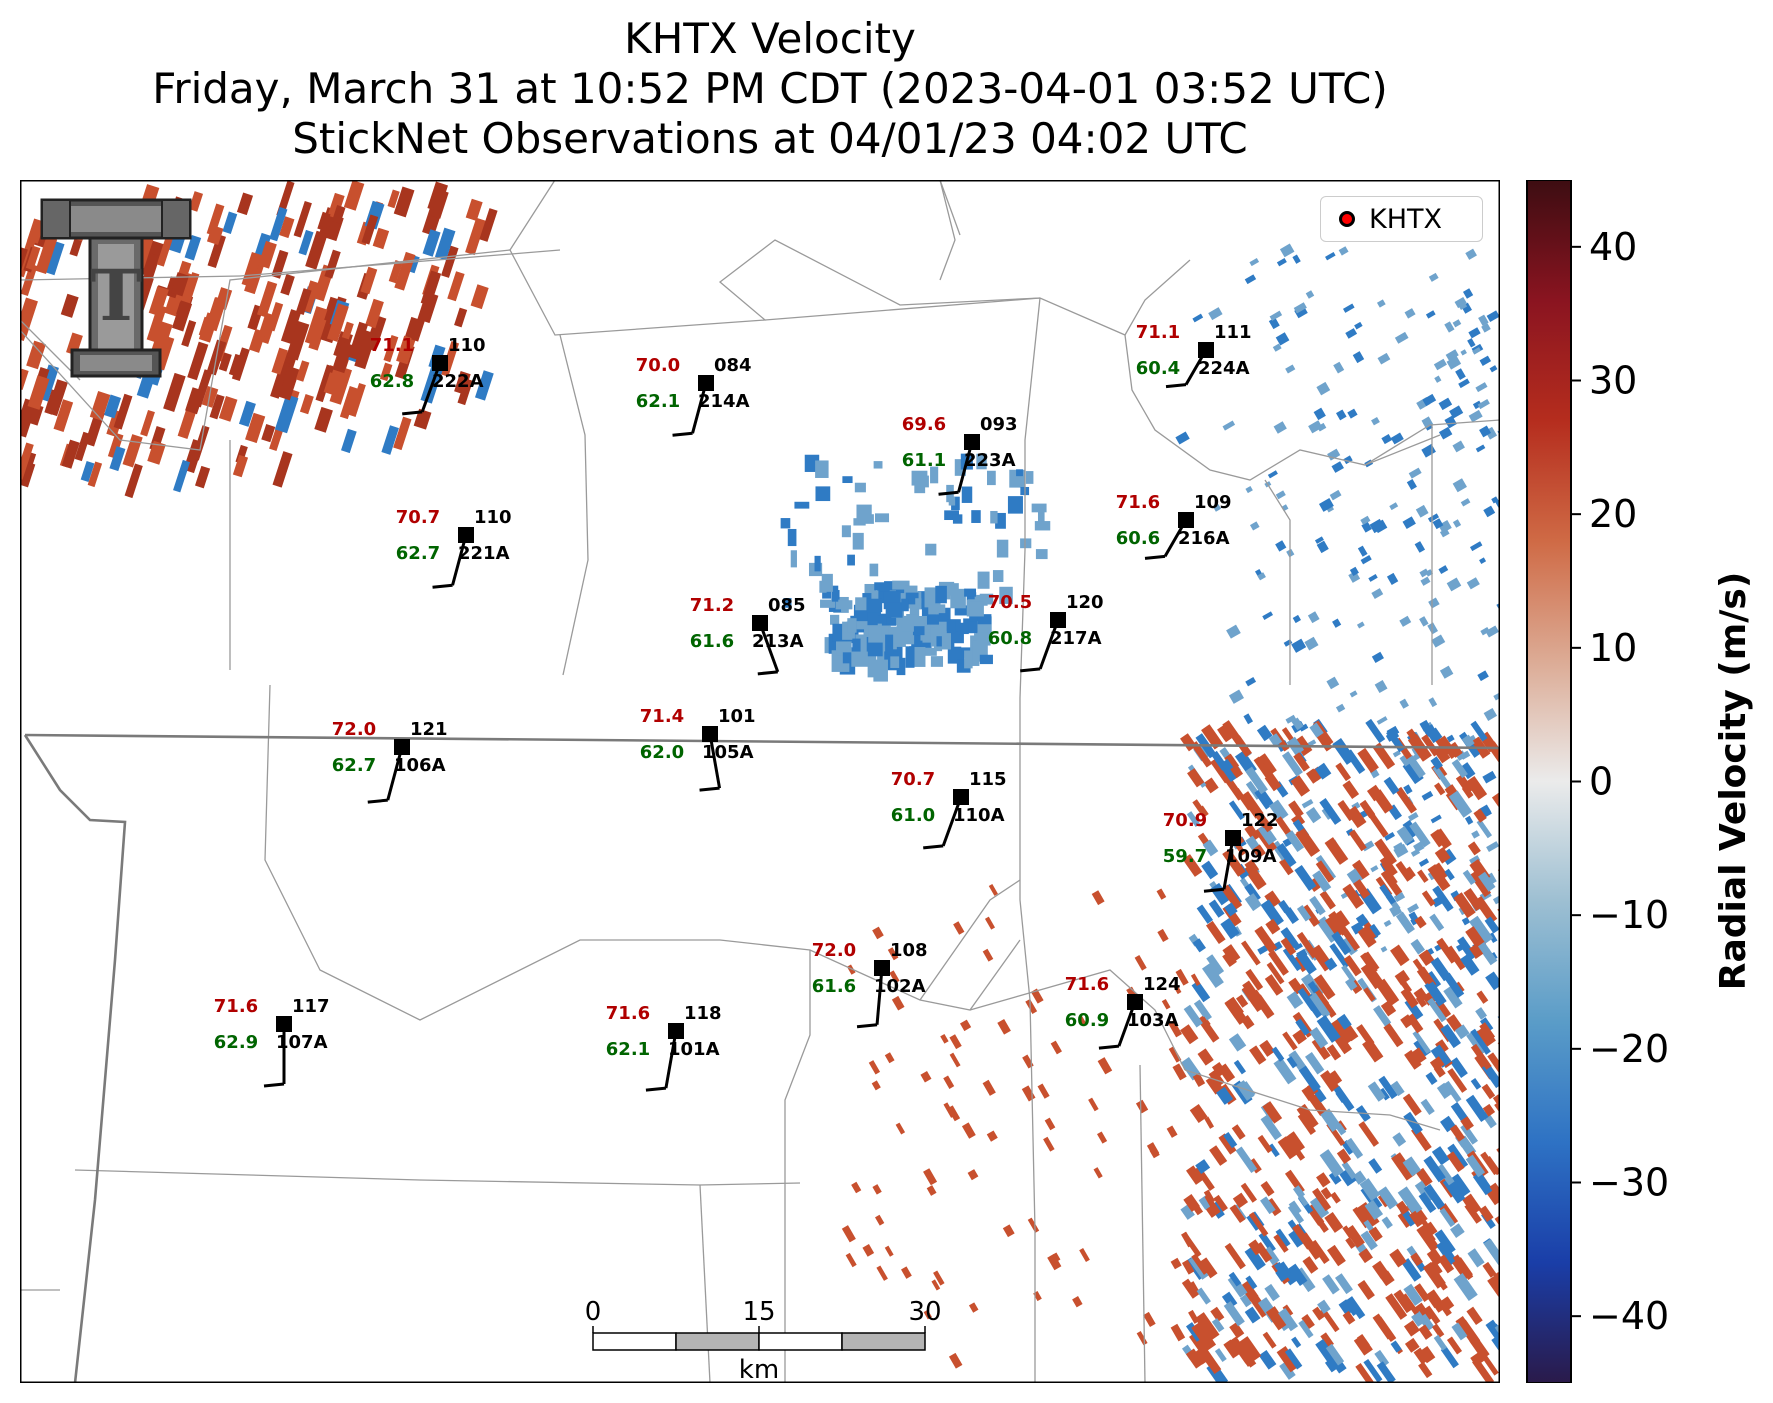 This screenshot has height=1403, width=1773. Describe the element at coordinates (1629, 1316) in the screenshot. I see `colorbar-tick-label: −40` at that location.